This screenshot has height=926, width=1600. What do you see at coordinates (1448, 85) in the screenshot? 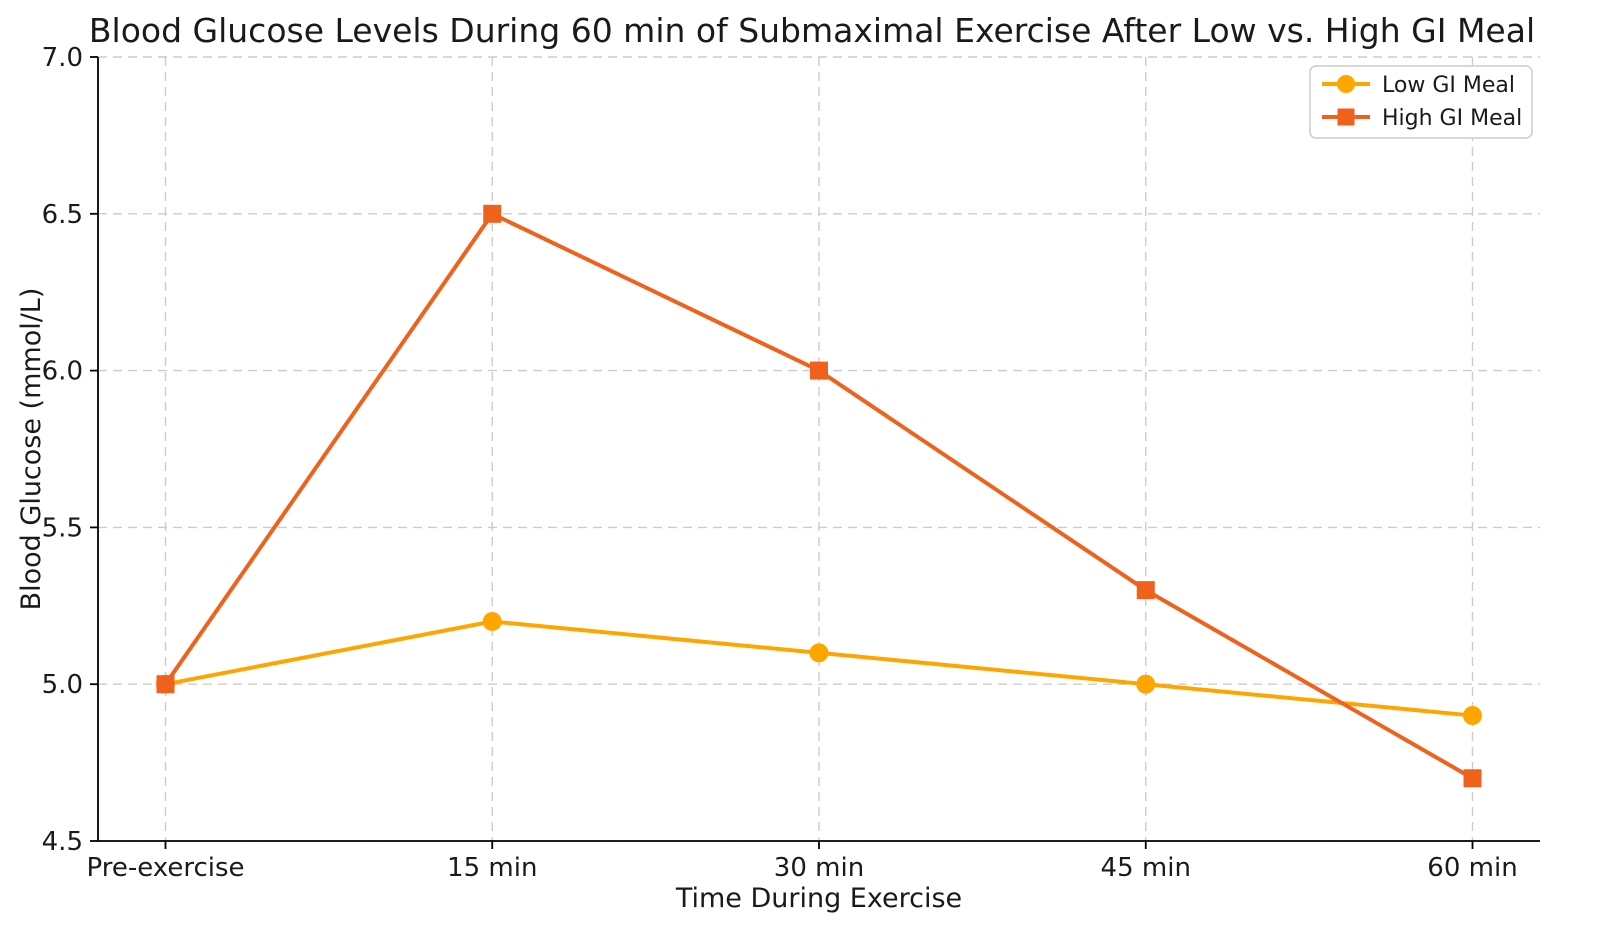
I see `legend-label: Low GI Meal` at bounding box center [1448, 85].